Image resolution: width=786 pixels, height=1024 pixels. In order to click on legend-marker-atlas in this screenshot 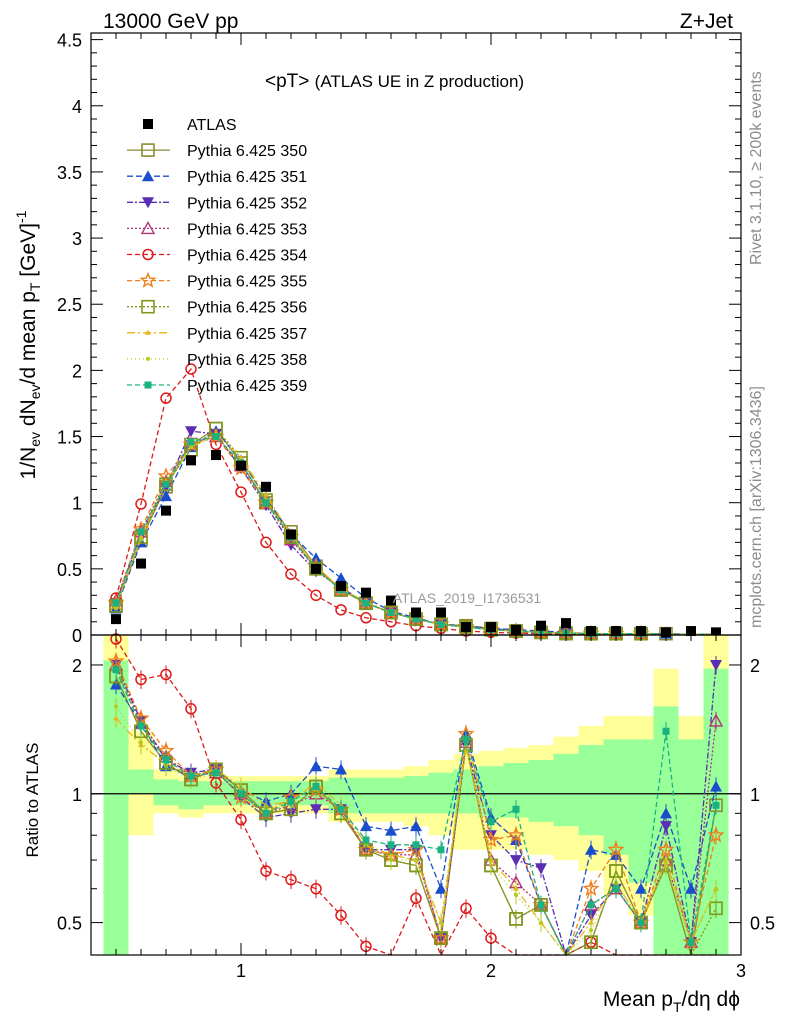, I will do `click(148, 124)`.